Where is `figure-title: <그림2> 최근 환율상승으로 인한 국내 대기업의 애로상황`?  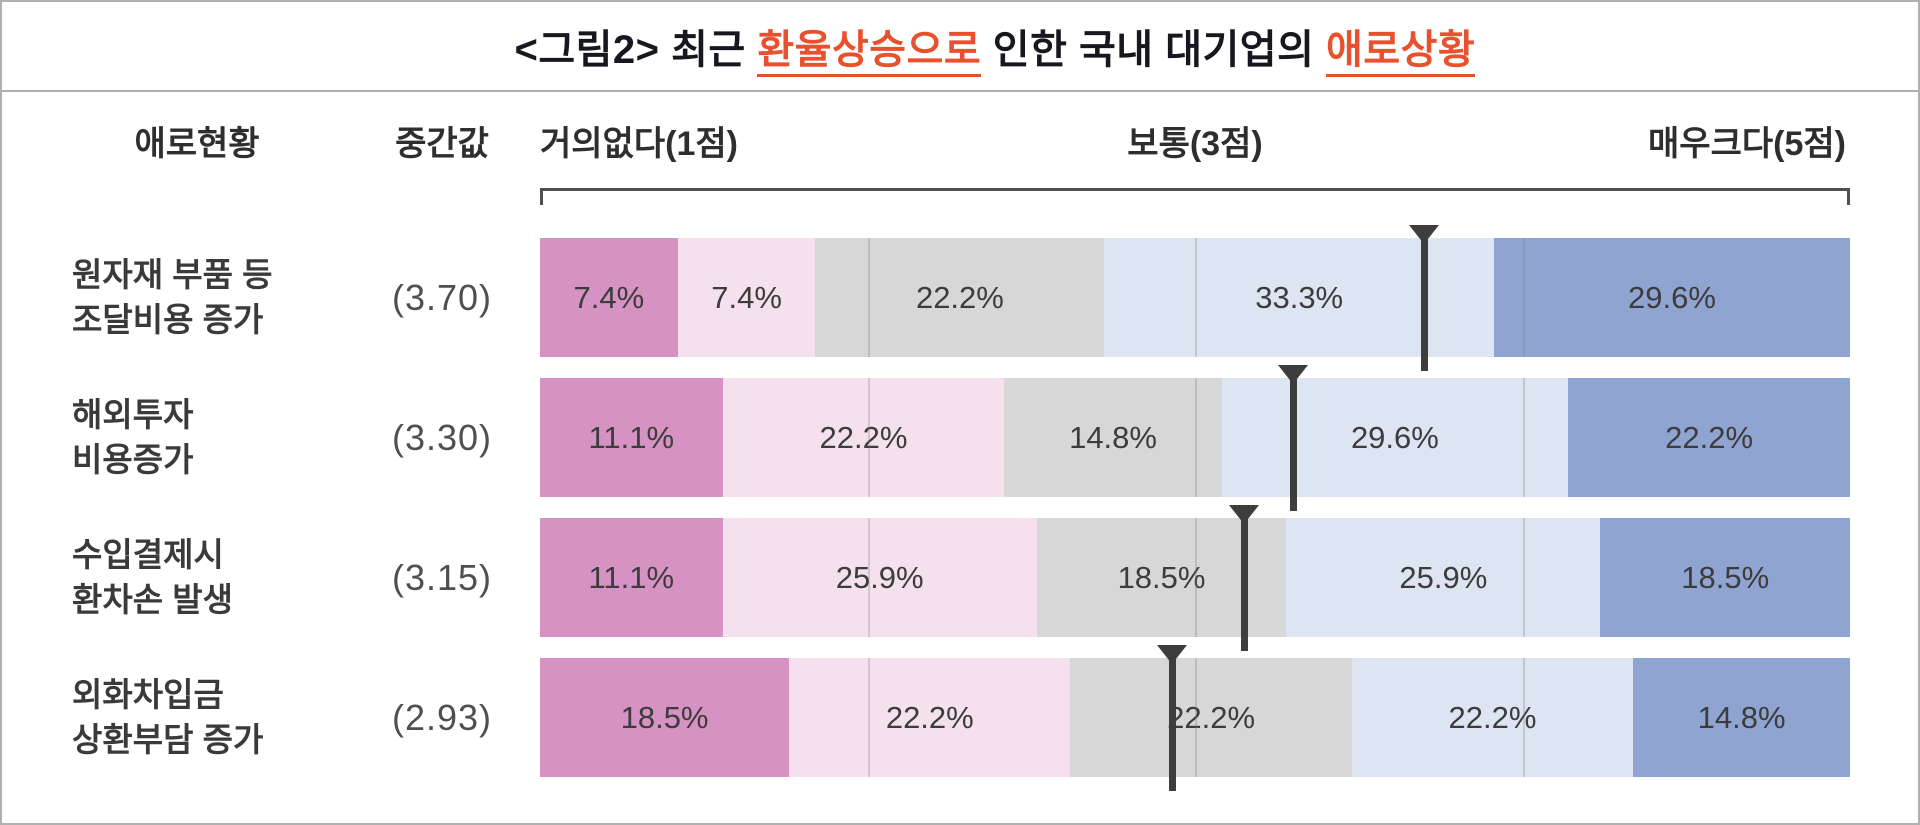 figure-title: <그림2> 최근 환율상승으로 인한 국내 대기업의 애로상황 is located at coordinates (960, 61).